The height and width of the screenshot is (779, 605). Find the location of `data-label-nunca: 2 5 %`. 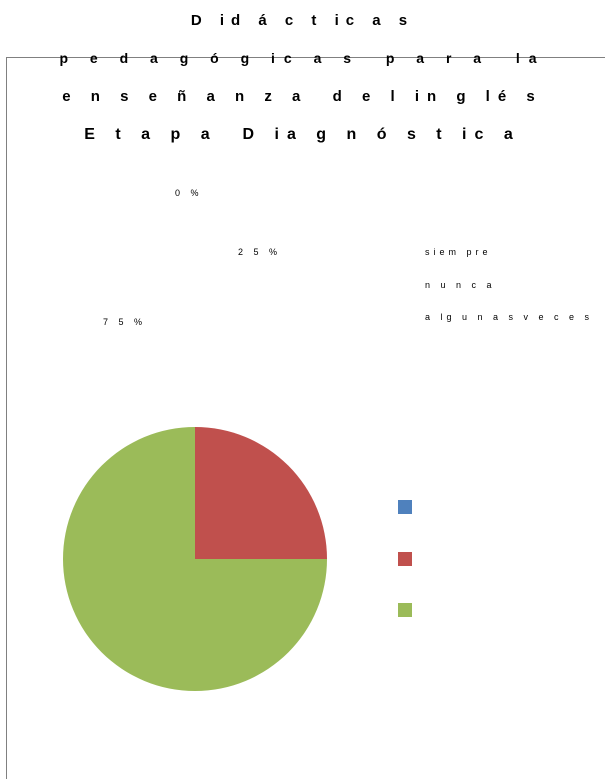

data-label-nunca: 2 5 % is located at coordinates (260, 252).